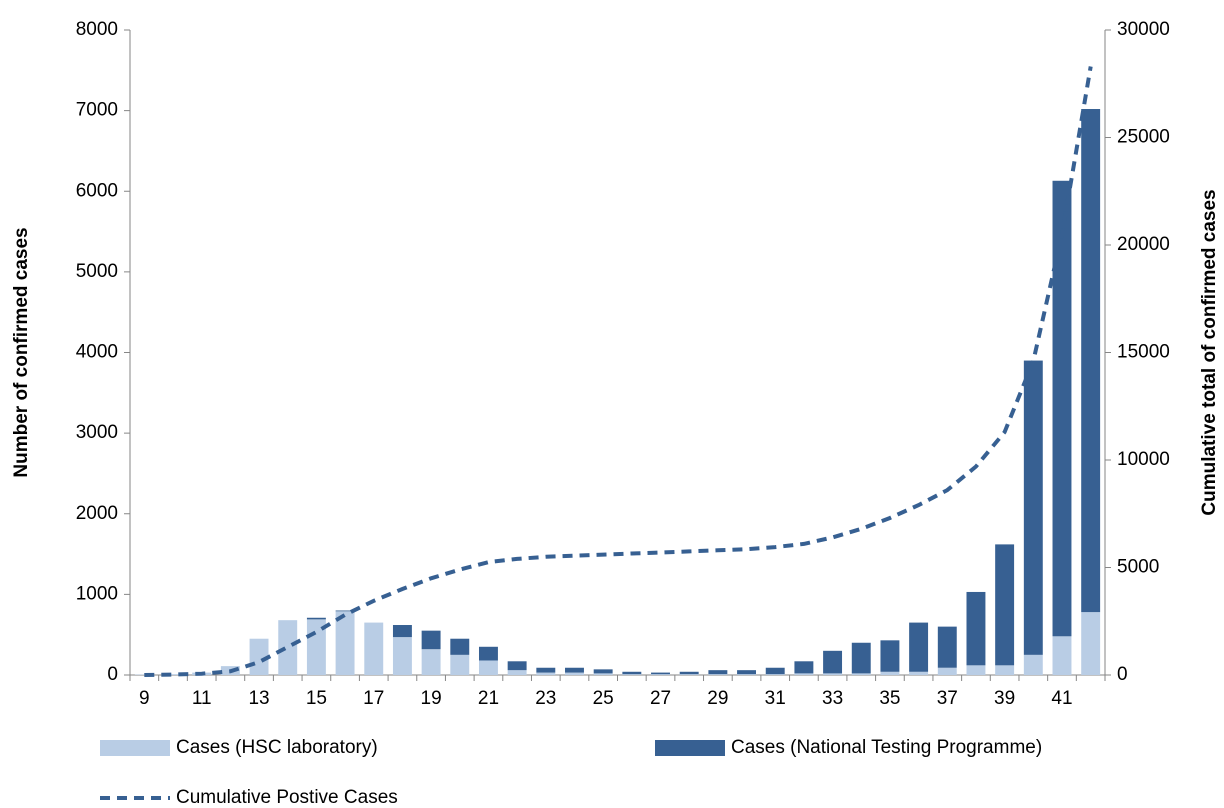 The height and width of the screenshot is (808, 1224). I want to click on x-tick-label: 11, so click(202, 698).